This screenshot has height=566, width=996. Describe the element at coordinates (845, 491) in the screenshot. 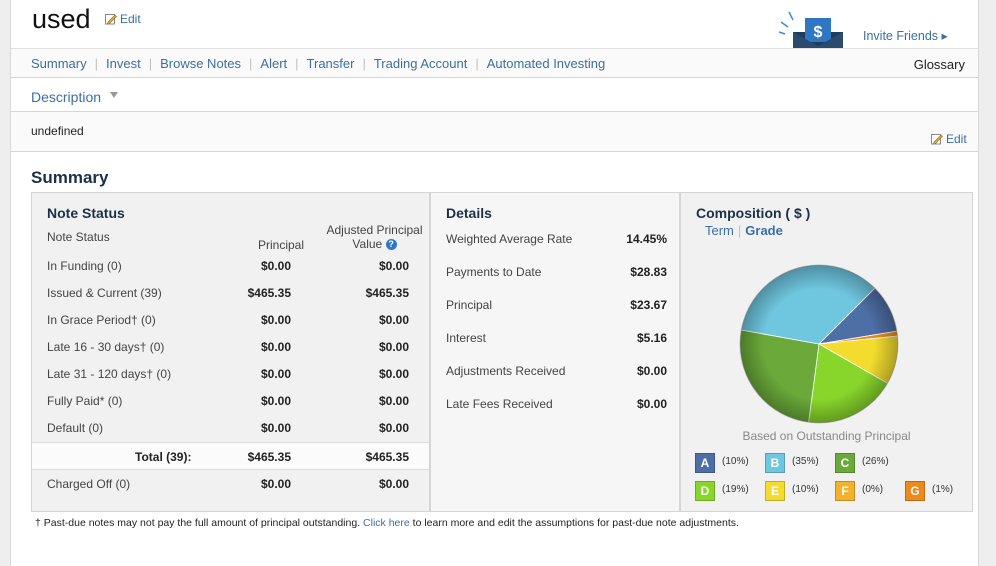

I see `grade-f-swatch: F` at that location.